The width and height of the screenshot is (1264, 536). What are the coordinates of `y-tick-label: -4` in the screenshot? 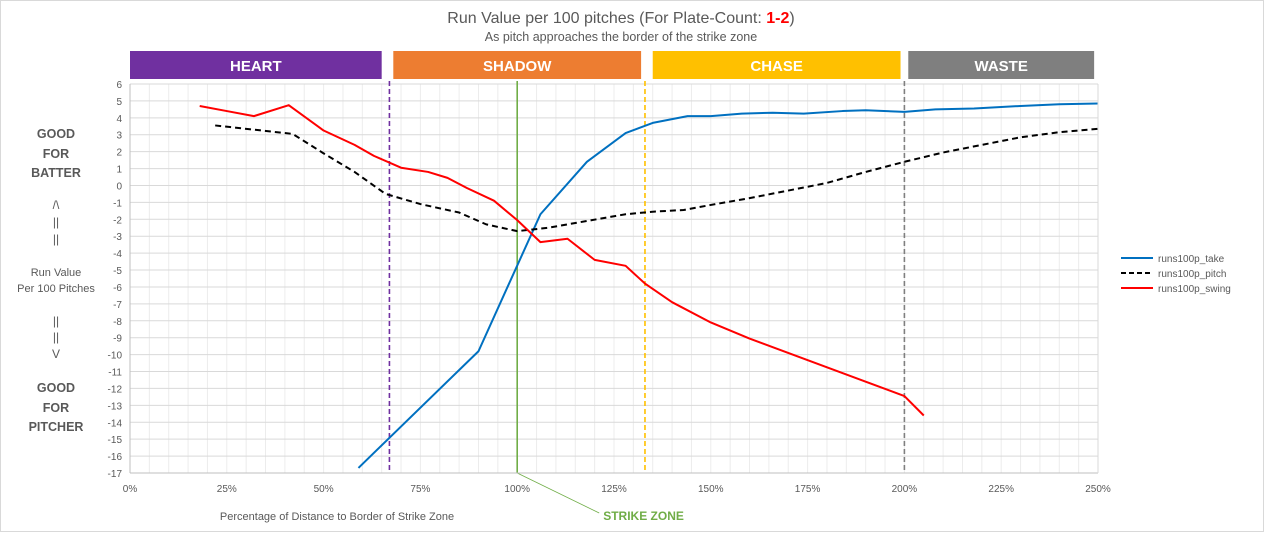 It's located at (117, 254).